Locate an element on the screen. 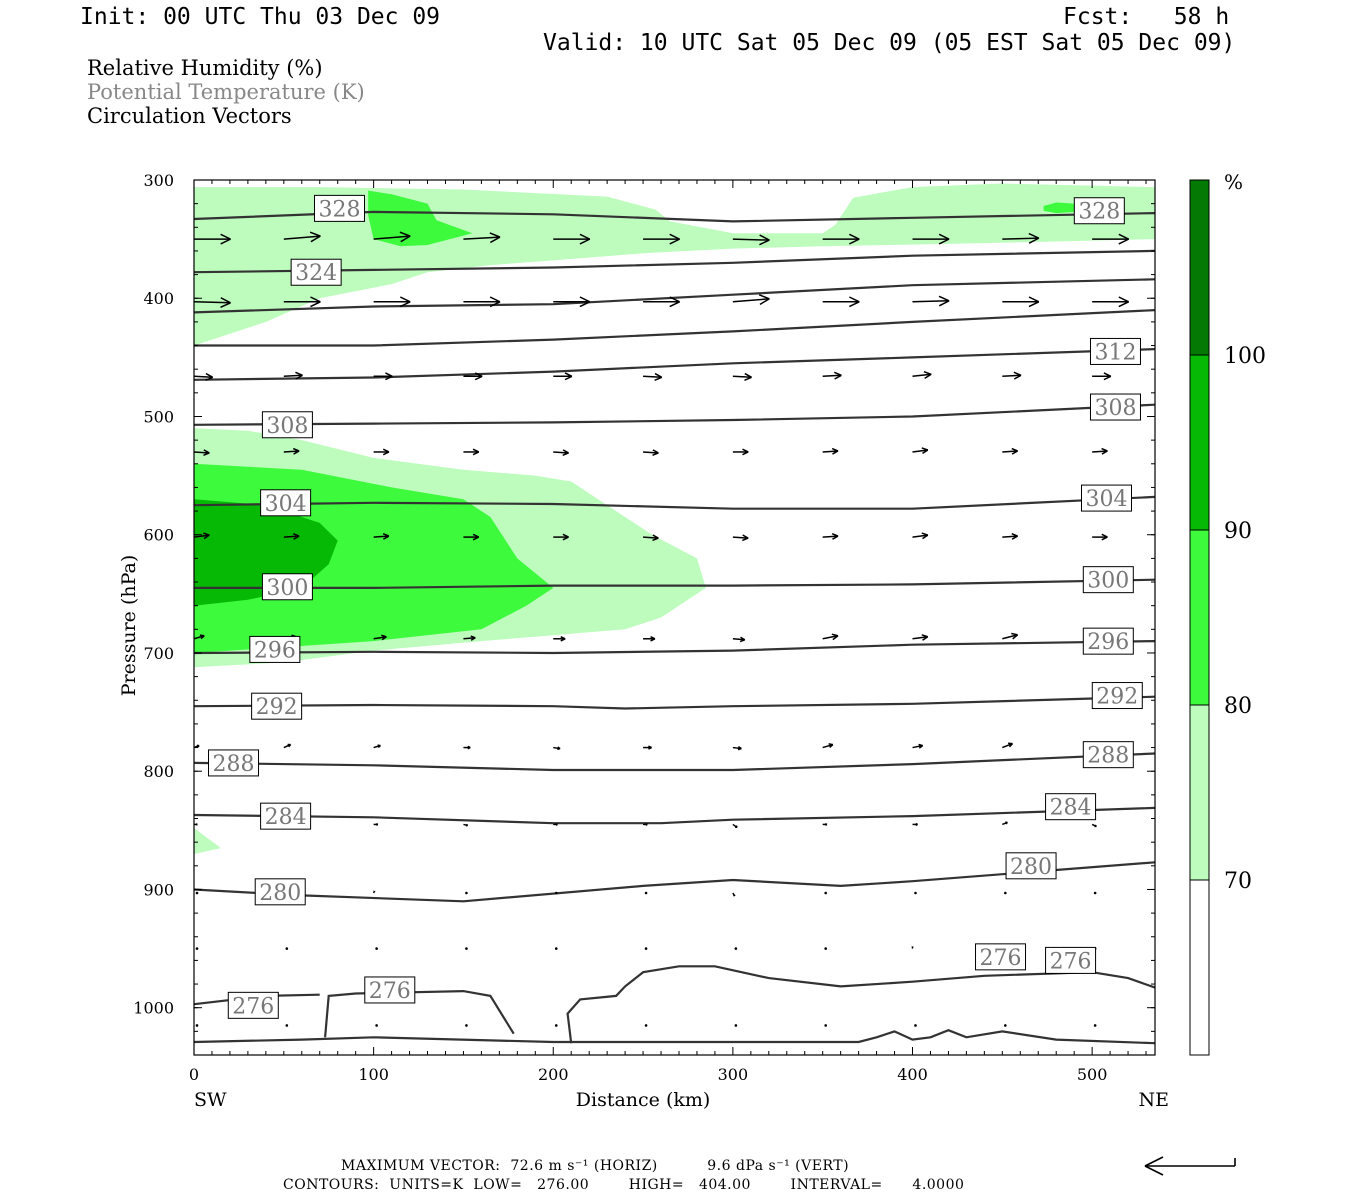 The height and width of the screenshot is (1200, 1350). theta-label-292-0: 292 is located at coordinates (277, 706).